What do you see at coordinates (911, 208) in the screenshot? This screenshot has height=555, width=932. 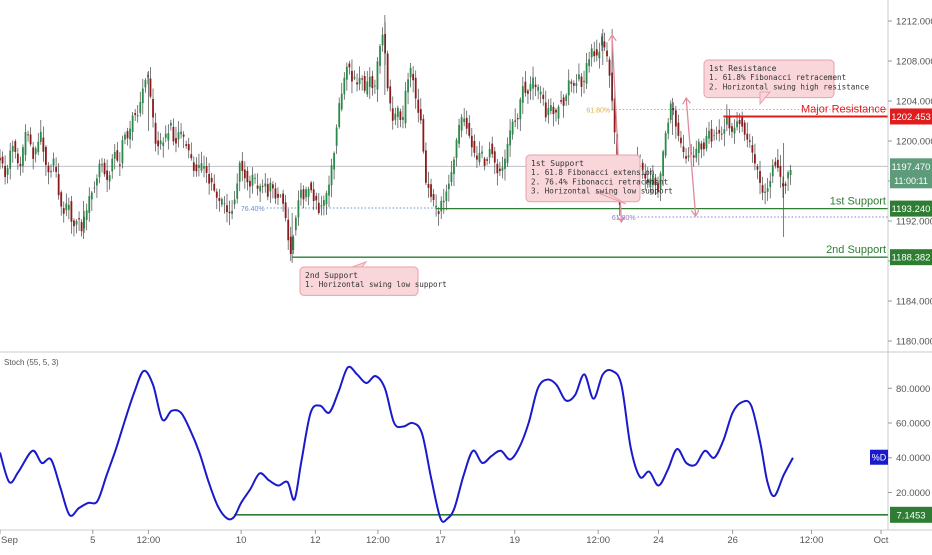 I see `level-axis-tag: 1193.240` at bounding box center [911, 208].